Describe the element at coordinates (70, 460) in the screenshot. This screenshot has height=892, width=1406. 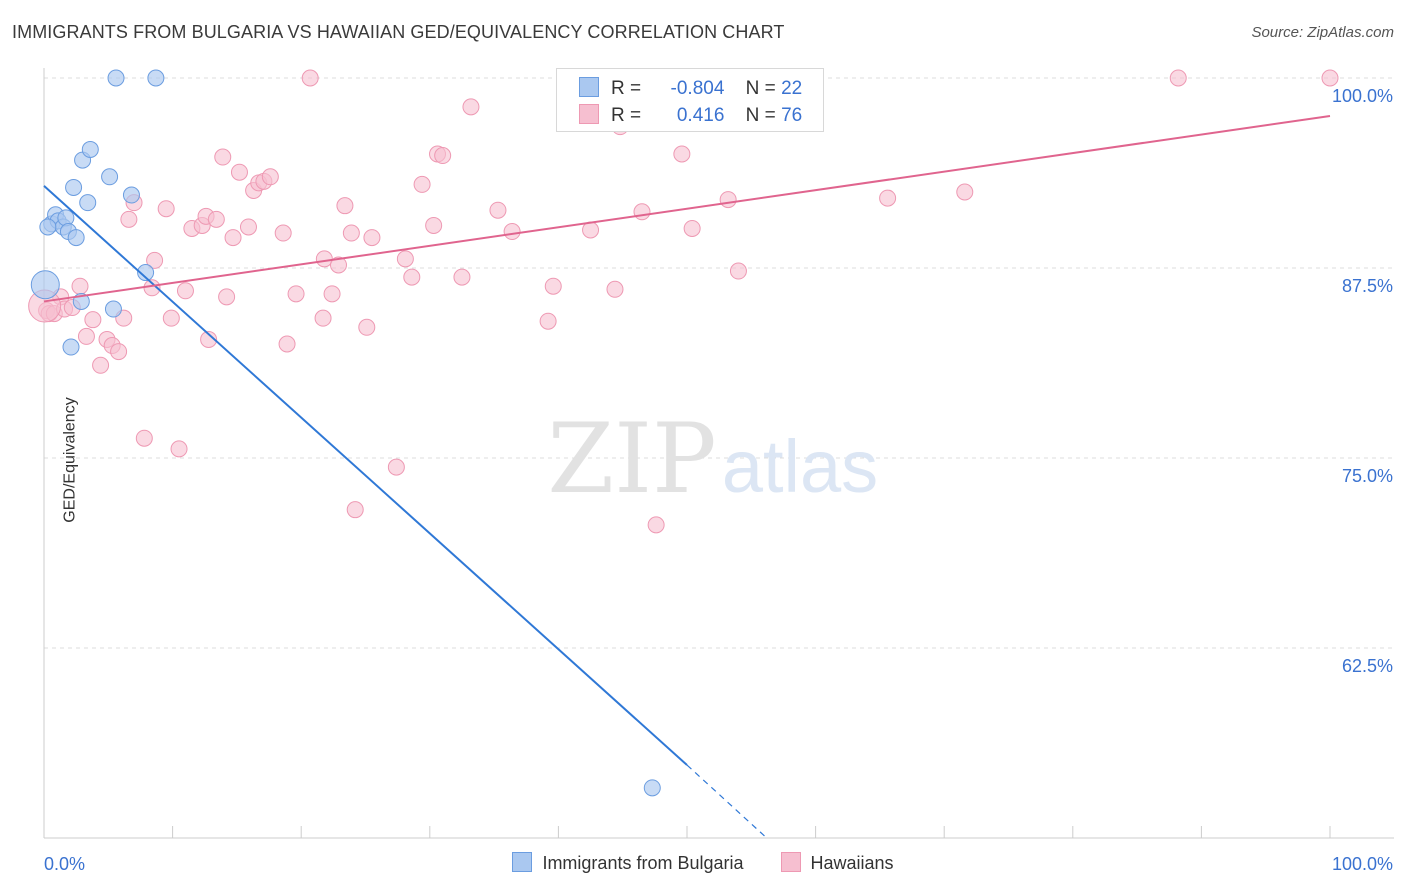
I see `y-axis-label: GED/Equivalency` at that location.